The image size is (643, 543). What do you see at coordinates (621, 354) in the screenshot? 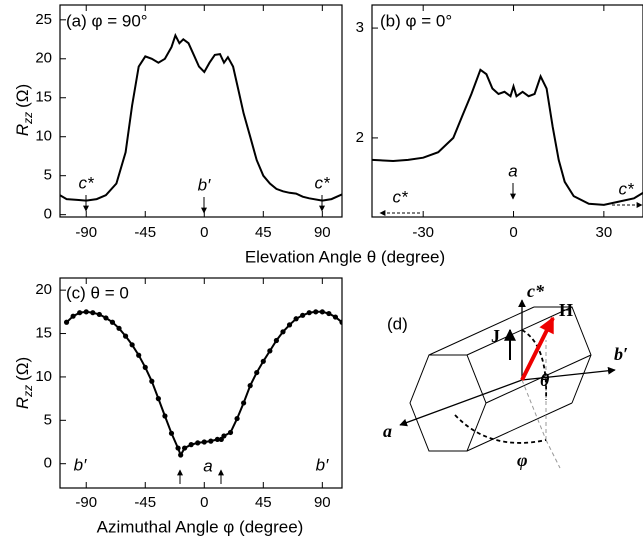
I see `axis-label: b′` at bounding box center [621, 354].